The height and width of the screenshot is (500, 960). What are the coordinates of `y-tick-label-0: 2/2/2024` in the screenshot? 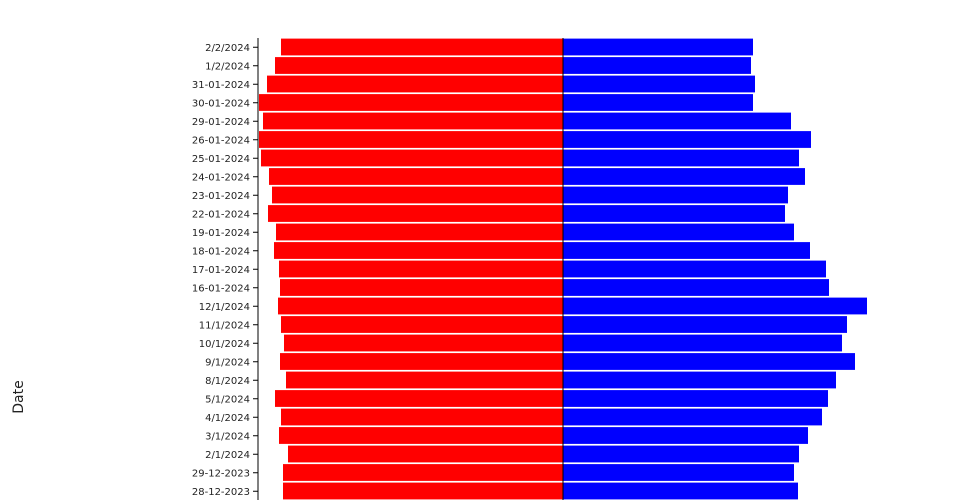 It's located at (227, 48).